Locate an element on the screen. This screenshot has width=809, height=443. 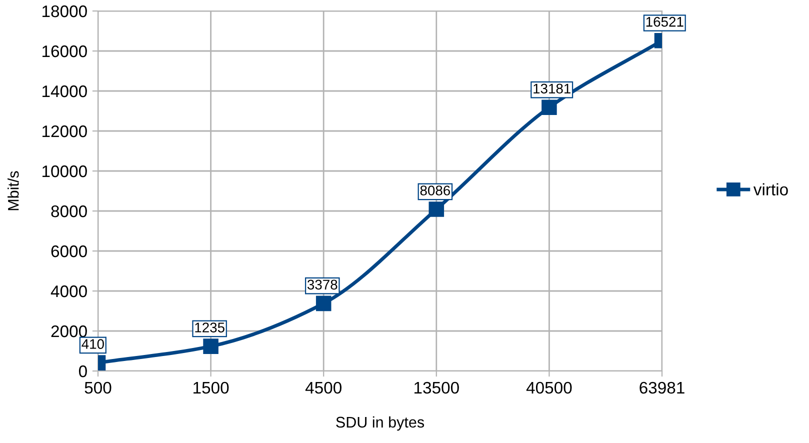
legend-label: virtio is located at coordinates (770, 189).